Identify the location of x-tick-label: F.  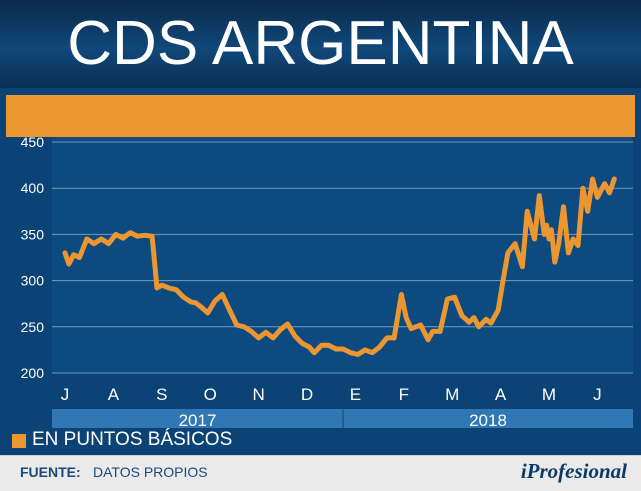
(404, 394).